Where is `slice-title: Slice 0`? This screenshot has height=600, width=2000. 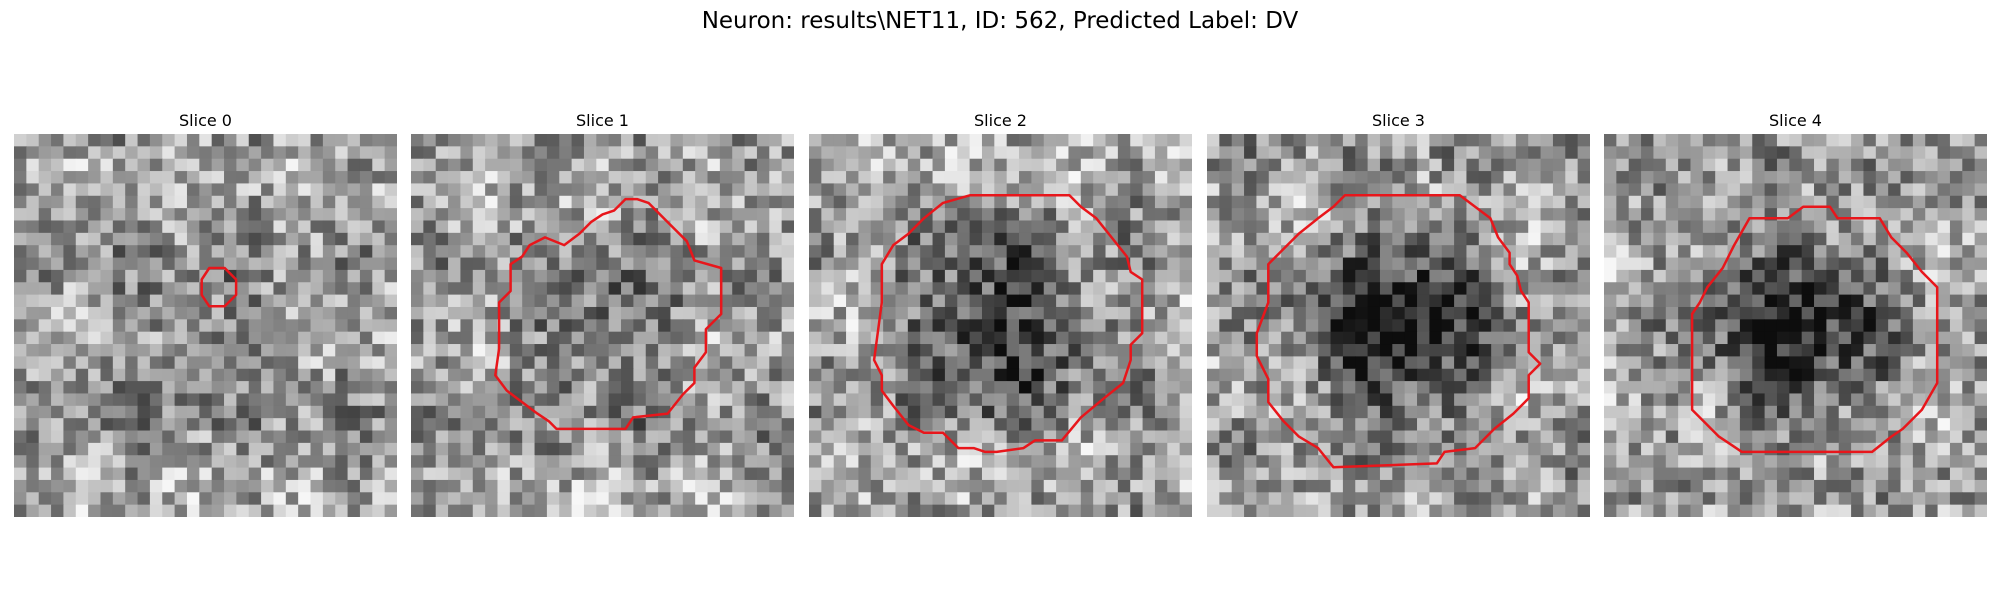 slice-title: Slice 0 is located at coordinates (205, 120).